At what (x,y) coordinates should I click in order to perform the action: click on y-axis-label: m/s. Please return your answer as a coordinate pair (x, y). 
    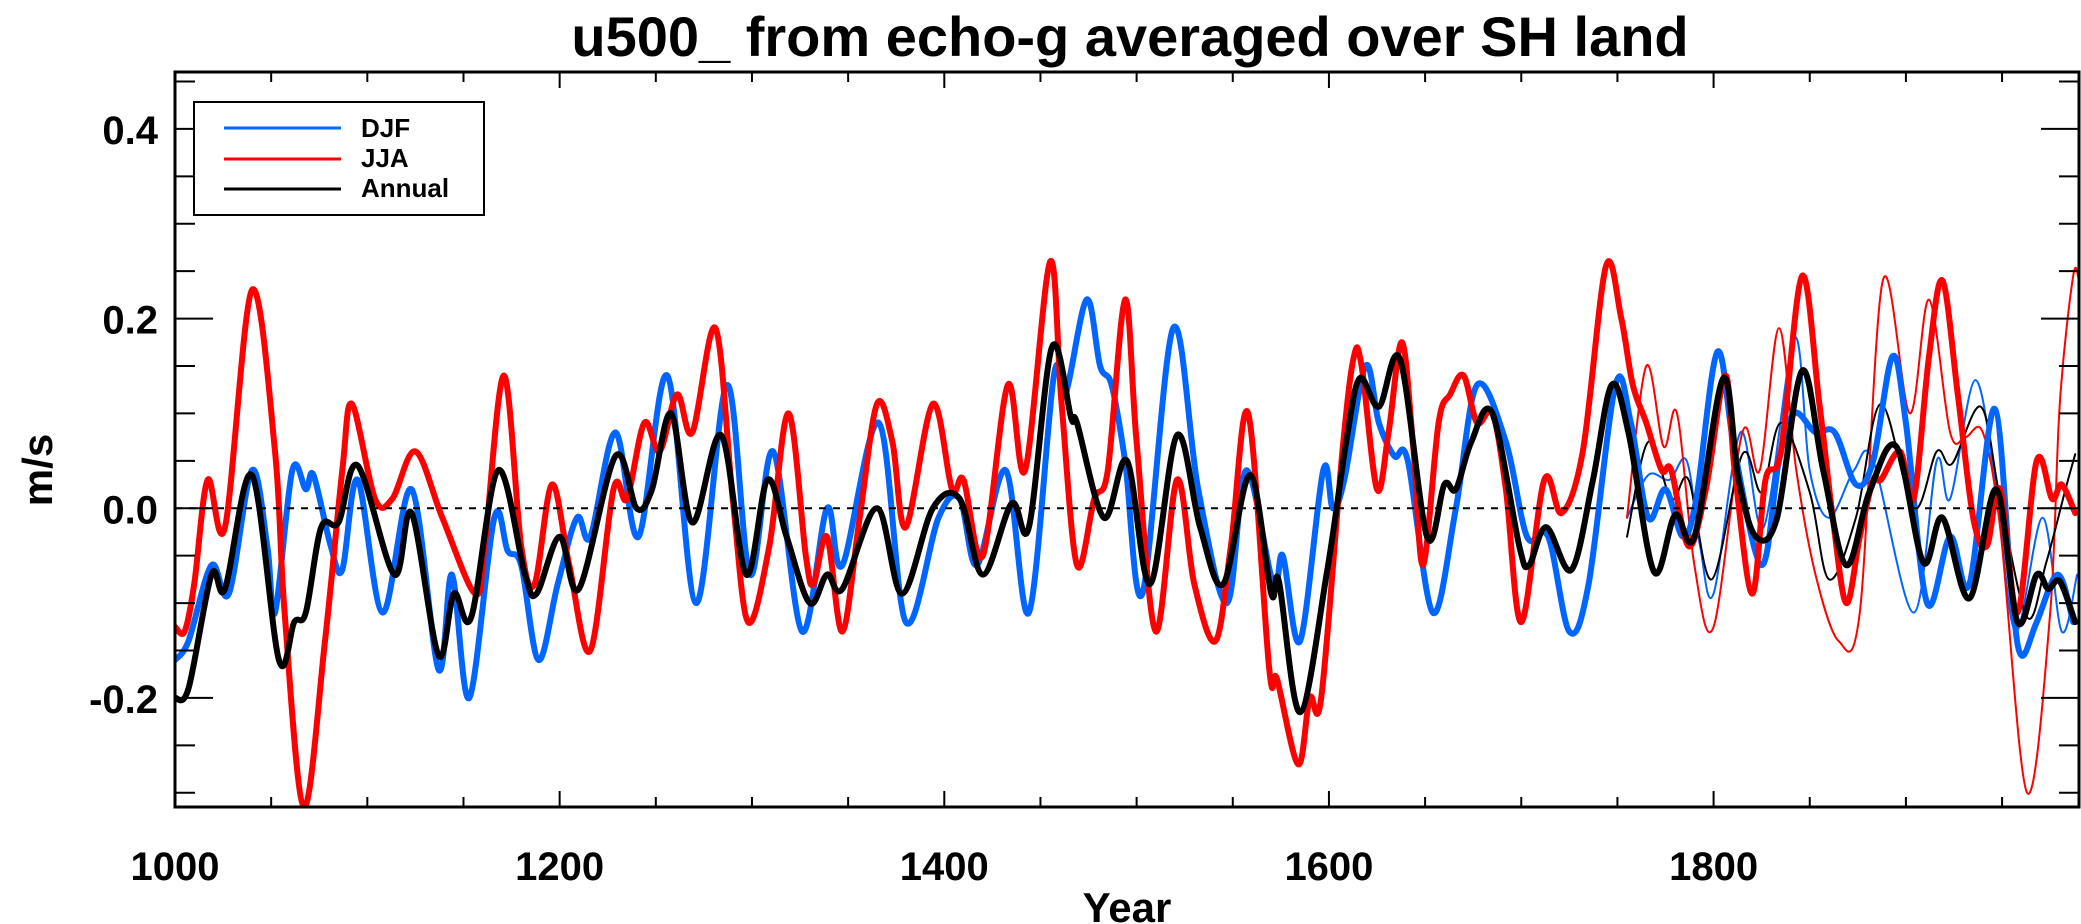
    Looking at the image, I should click on (37, 470).